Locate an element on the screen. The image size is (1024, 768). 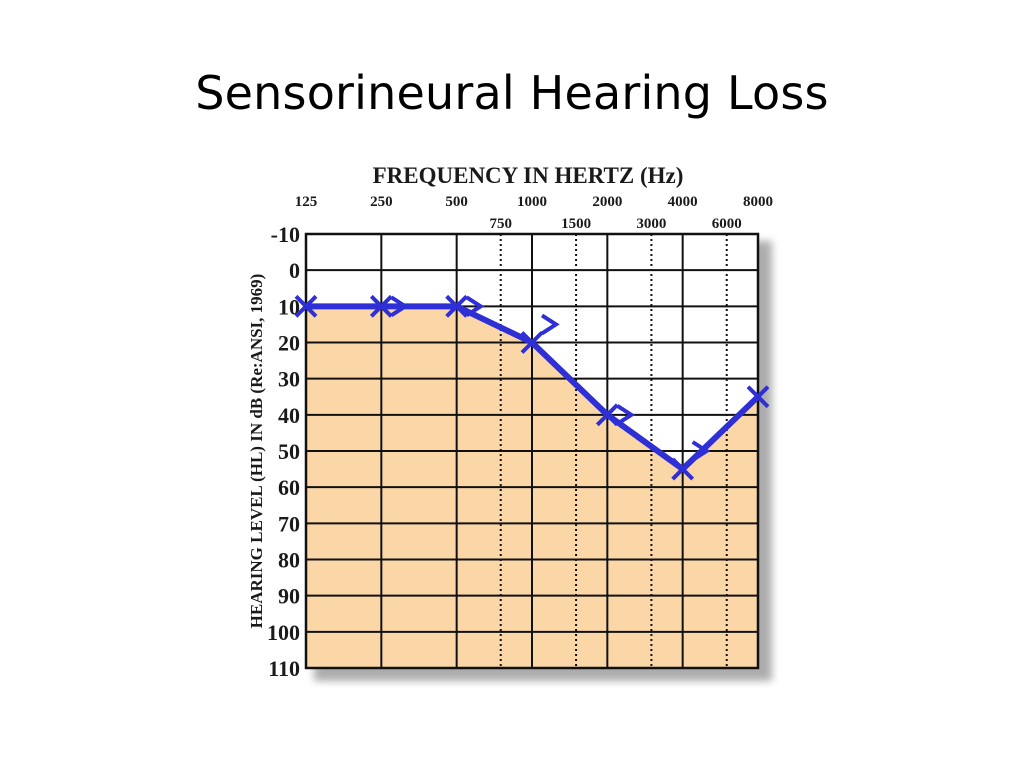
x-major-tick-label: 1000 is located at coordinates (532, 202).